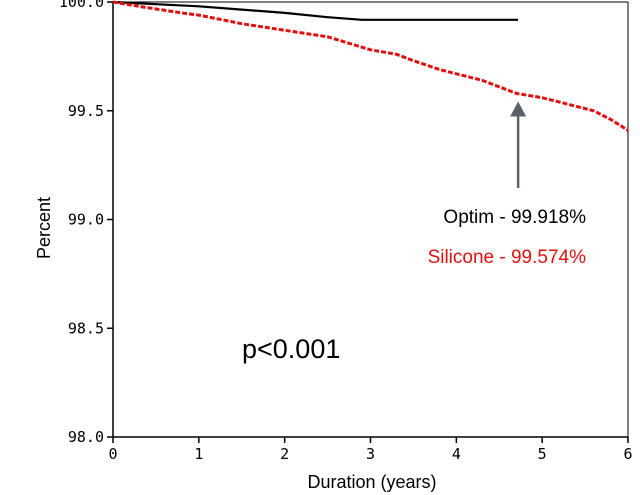 This screenshot has width=640, height=495. I want to click on x-tick-label: 5, so click(542, 454).